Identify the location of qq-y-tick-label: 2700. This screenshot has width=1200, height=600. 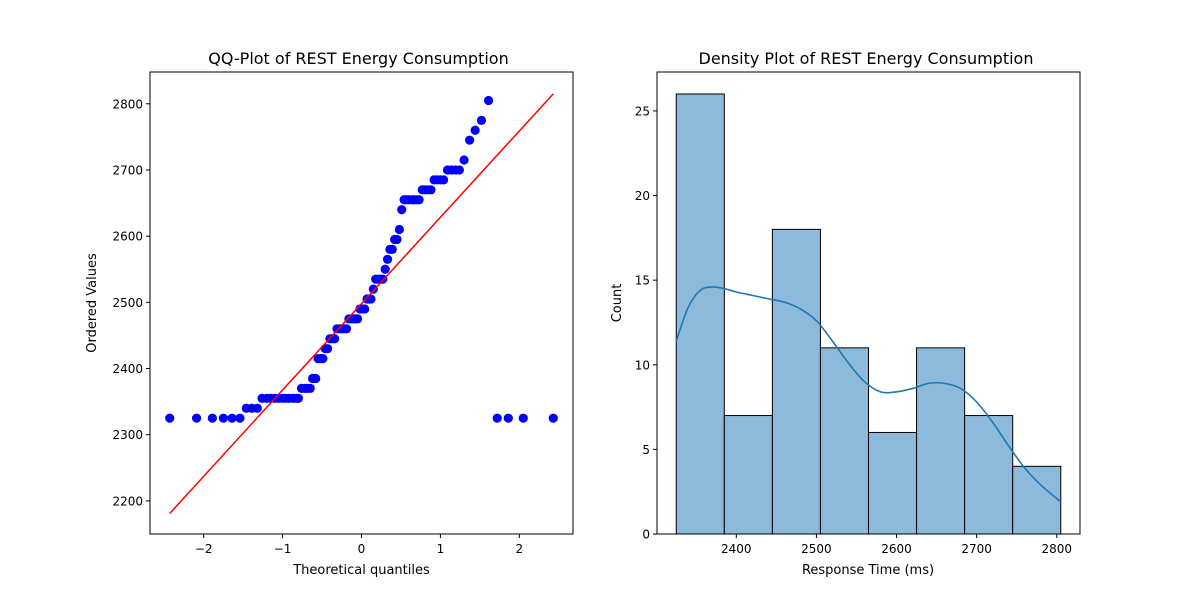
(127, 170).